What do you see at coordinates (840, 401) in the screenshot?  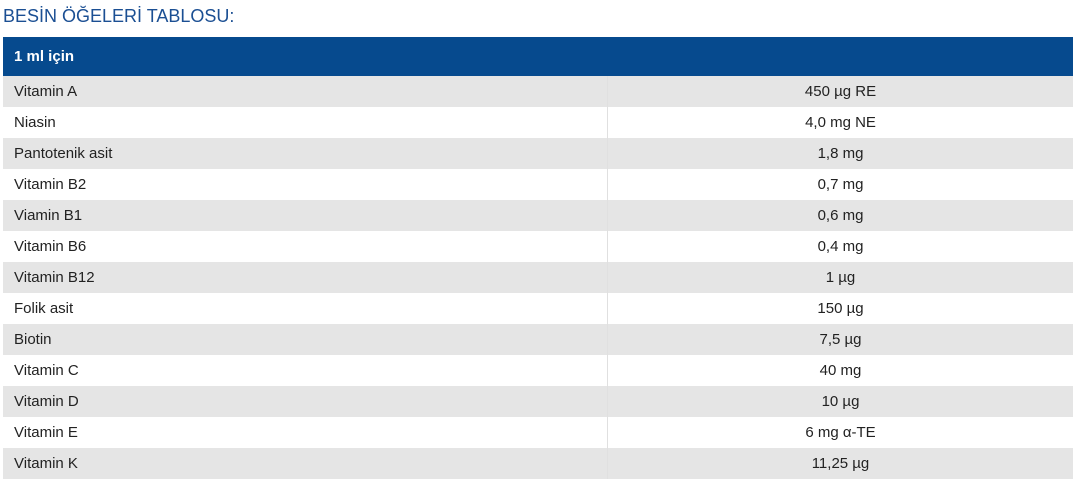 I see `nutrient-amount: 10 µg` at bounding box center [840, 401].